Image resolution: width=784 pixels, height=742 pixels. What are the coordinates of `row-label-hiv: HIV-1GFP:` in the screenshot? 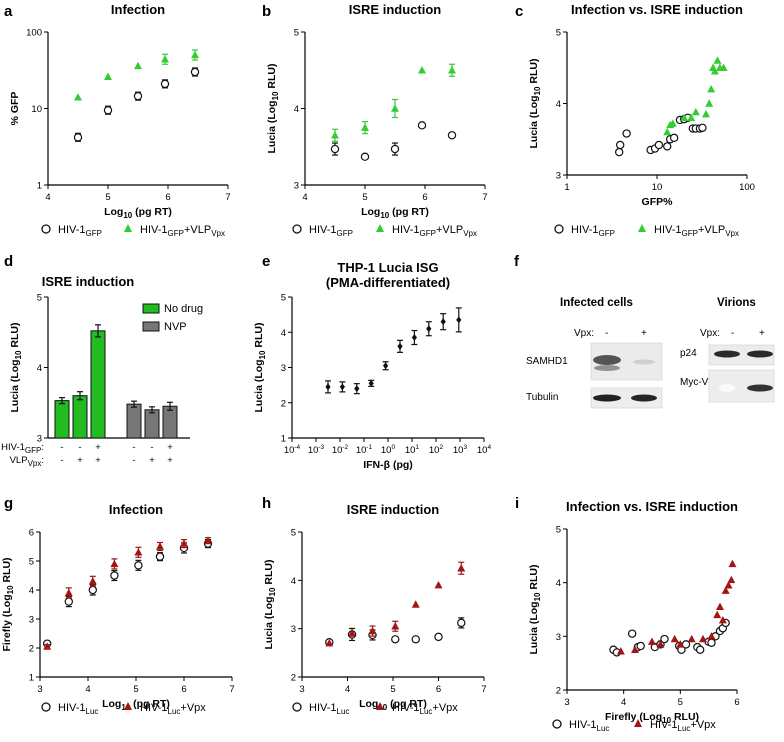 It's located at (22, 448).